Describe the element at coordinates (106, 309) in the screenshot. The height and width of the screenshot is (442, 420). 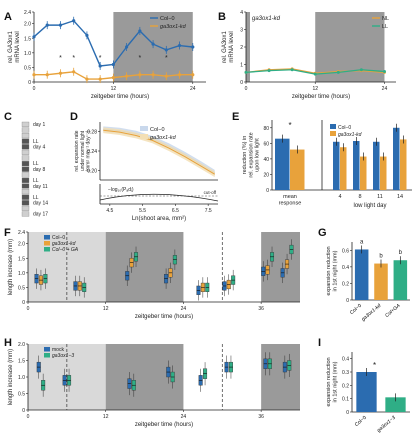
I see `gF-xtick-label: 12` at that location.